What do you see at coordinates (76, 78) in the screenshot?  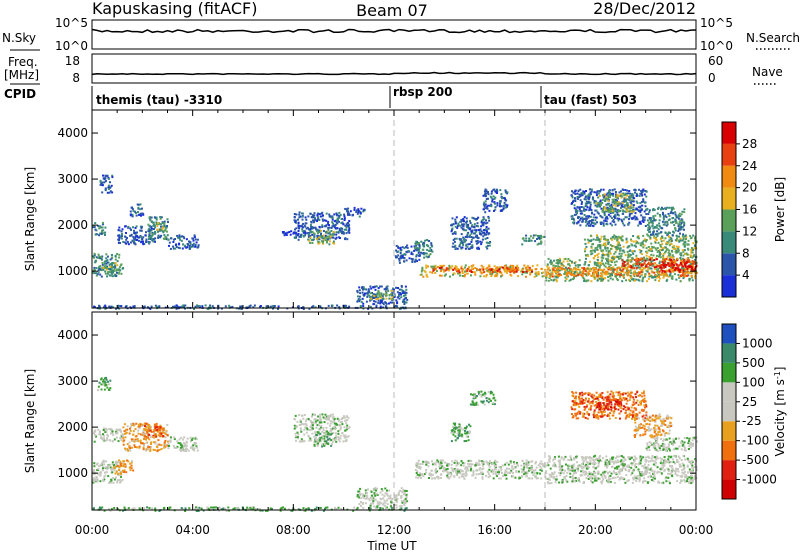 I see `freq-tick-bottom: 8` at bounding box center [76, 78].